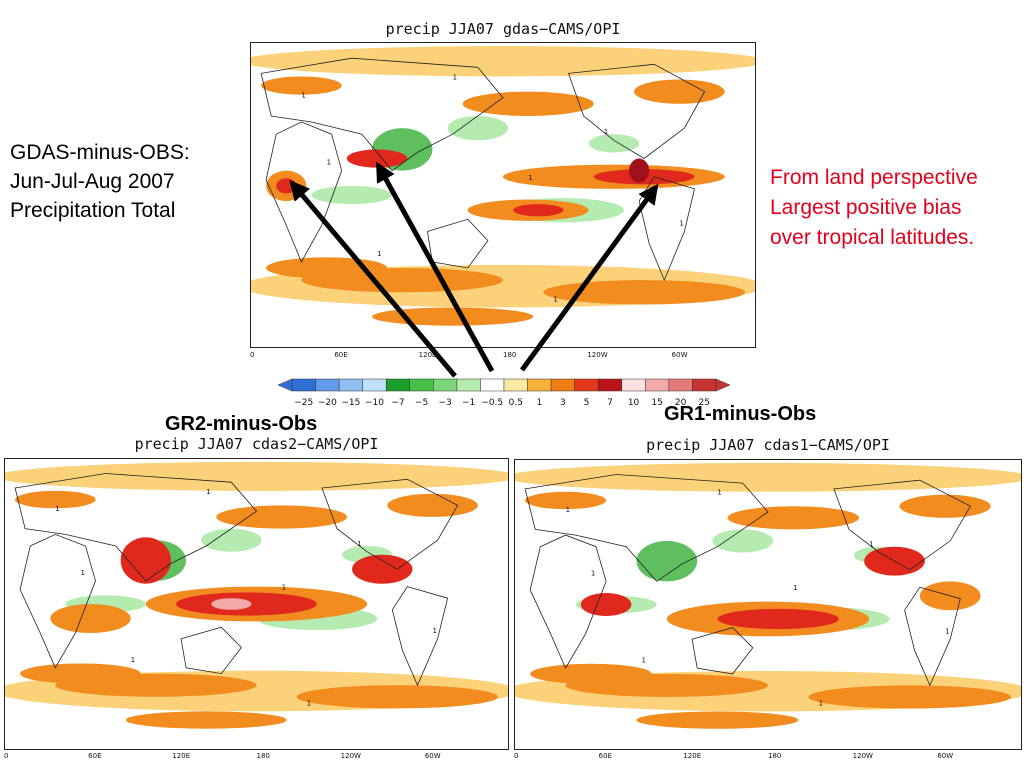  What do you see at coordinates (539, 403) in the screenshot?
I see `colorbar-label: 1` at bounding box center [539, 403].